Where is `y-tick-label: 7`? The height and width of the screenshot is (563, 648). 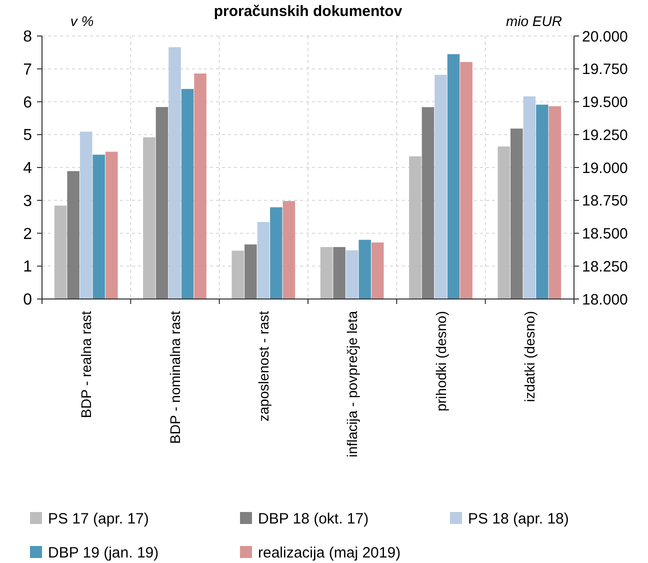
y-tick-label: 7 is located at coordinates (27, 69).